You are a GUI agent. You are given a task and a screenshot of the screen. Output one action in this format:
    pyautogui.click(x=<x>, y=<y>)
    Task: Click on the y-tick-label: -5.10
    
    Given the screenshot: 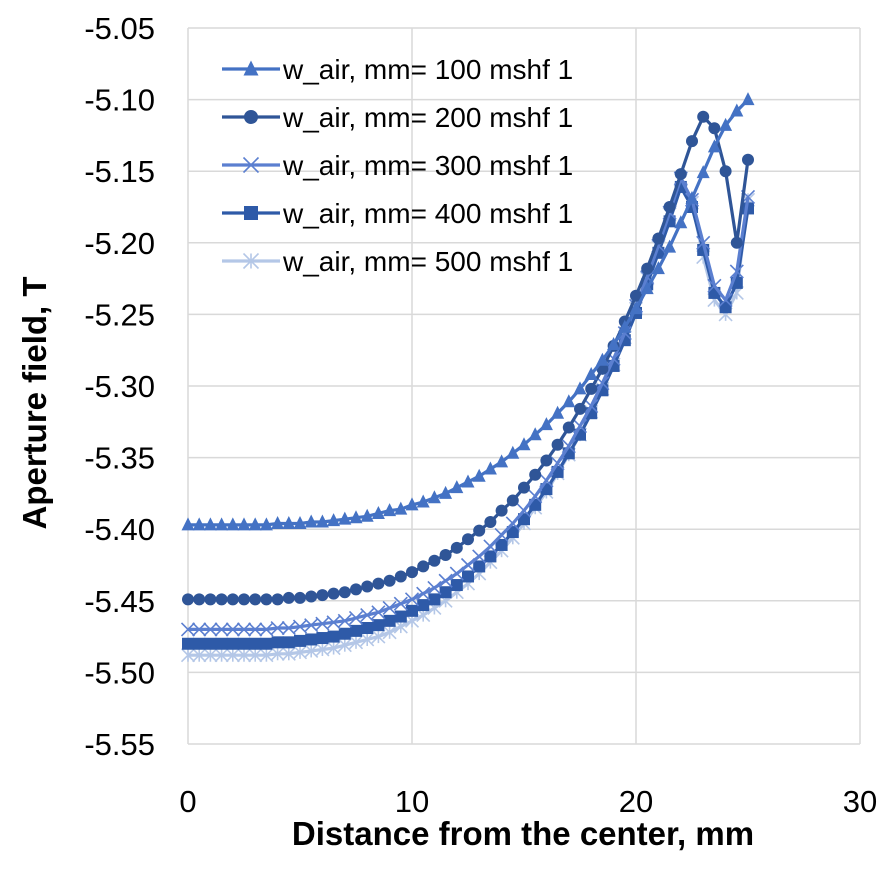 What is the action you would take?
    pyautogui.click(x=119, y=100)
    